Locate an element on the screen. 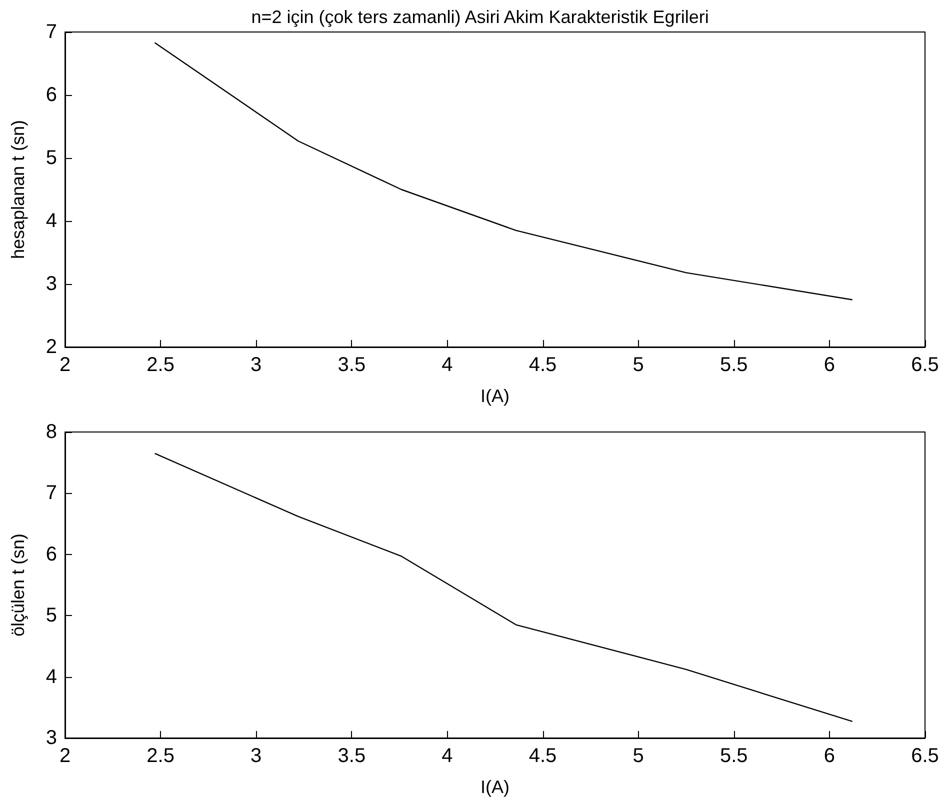 The height and width of the screenshot is (797, 950). y-tick-label: 2 is located at coordinates (51, 347).